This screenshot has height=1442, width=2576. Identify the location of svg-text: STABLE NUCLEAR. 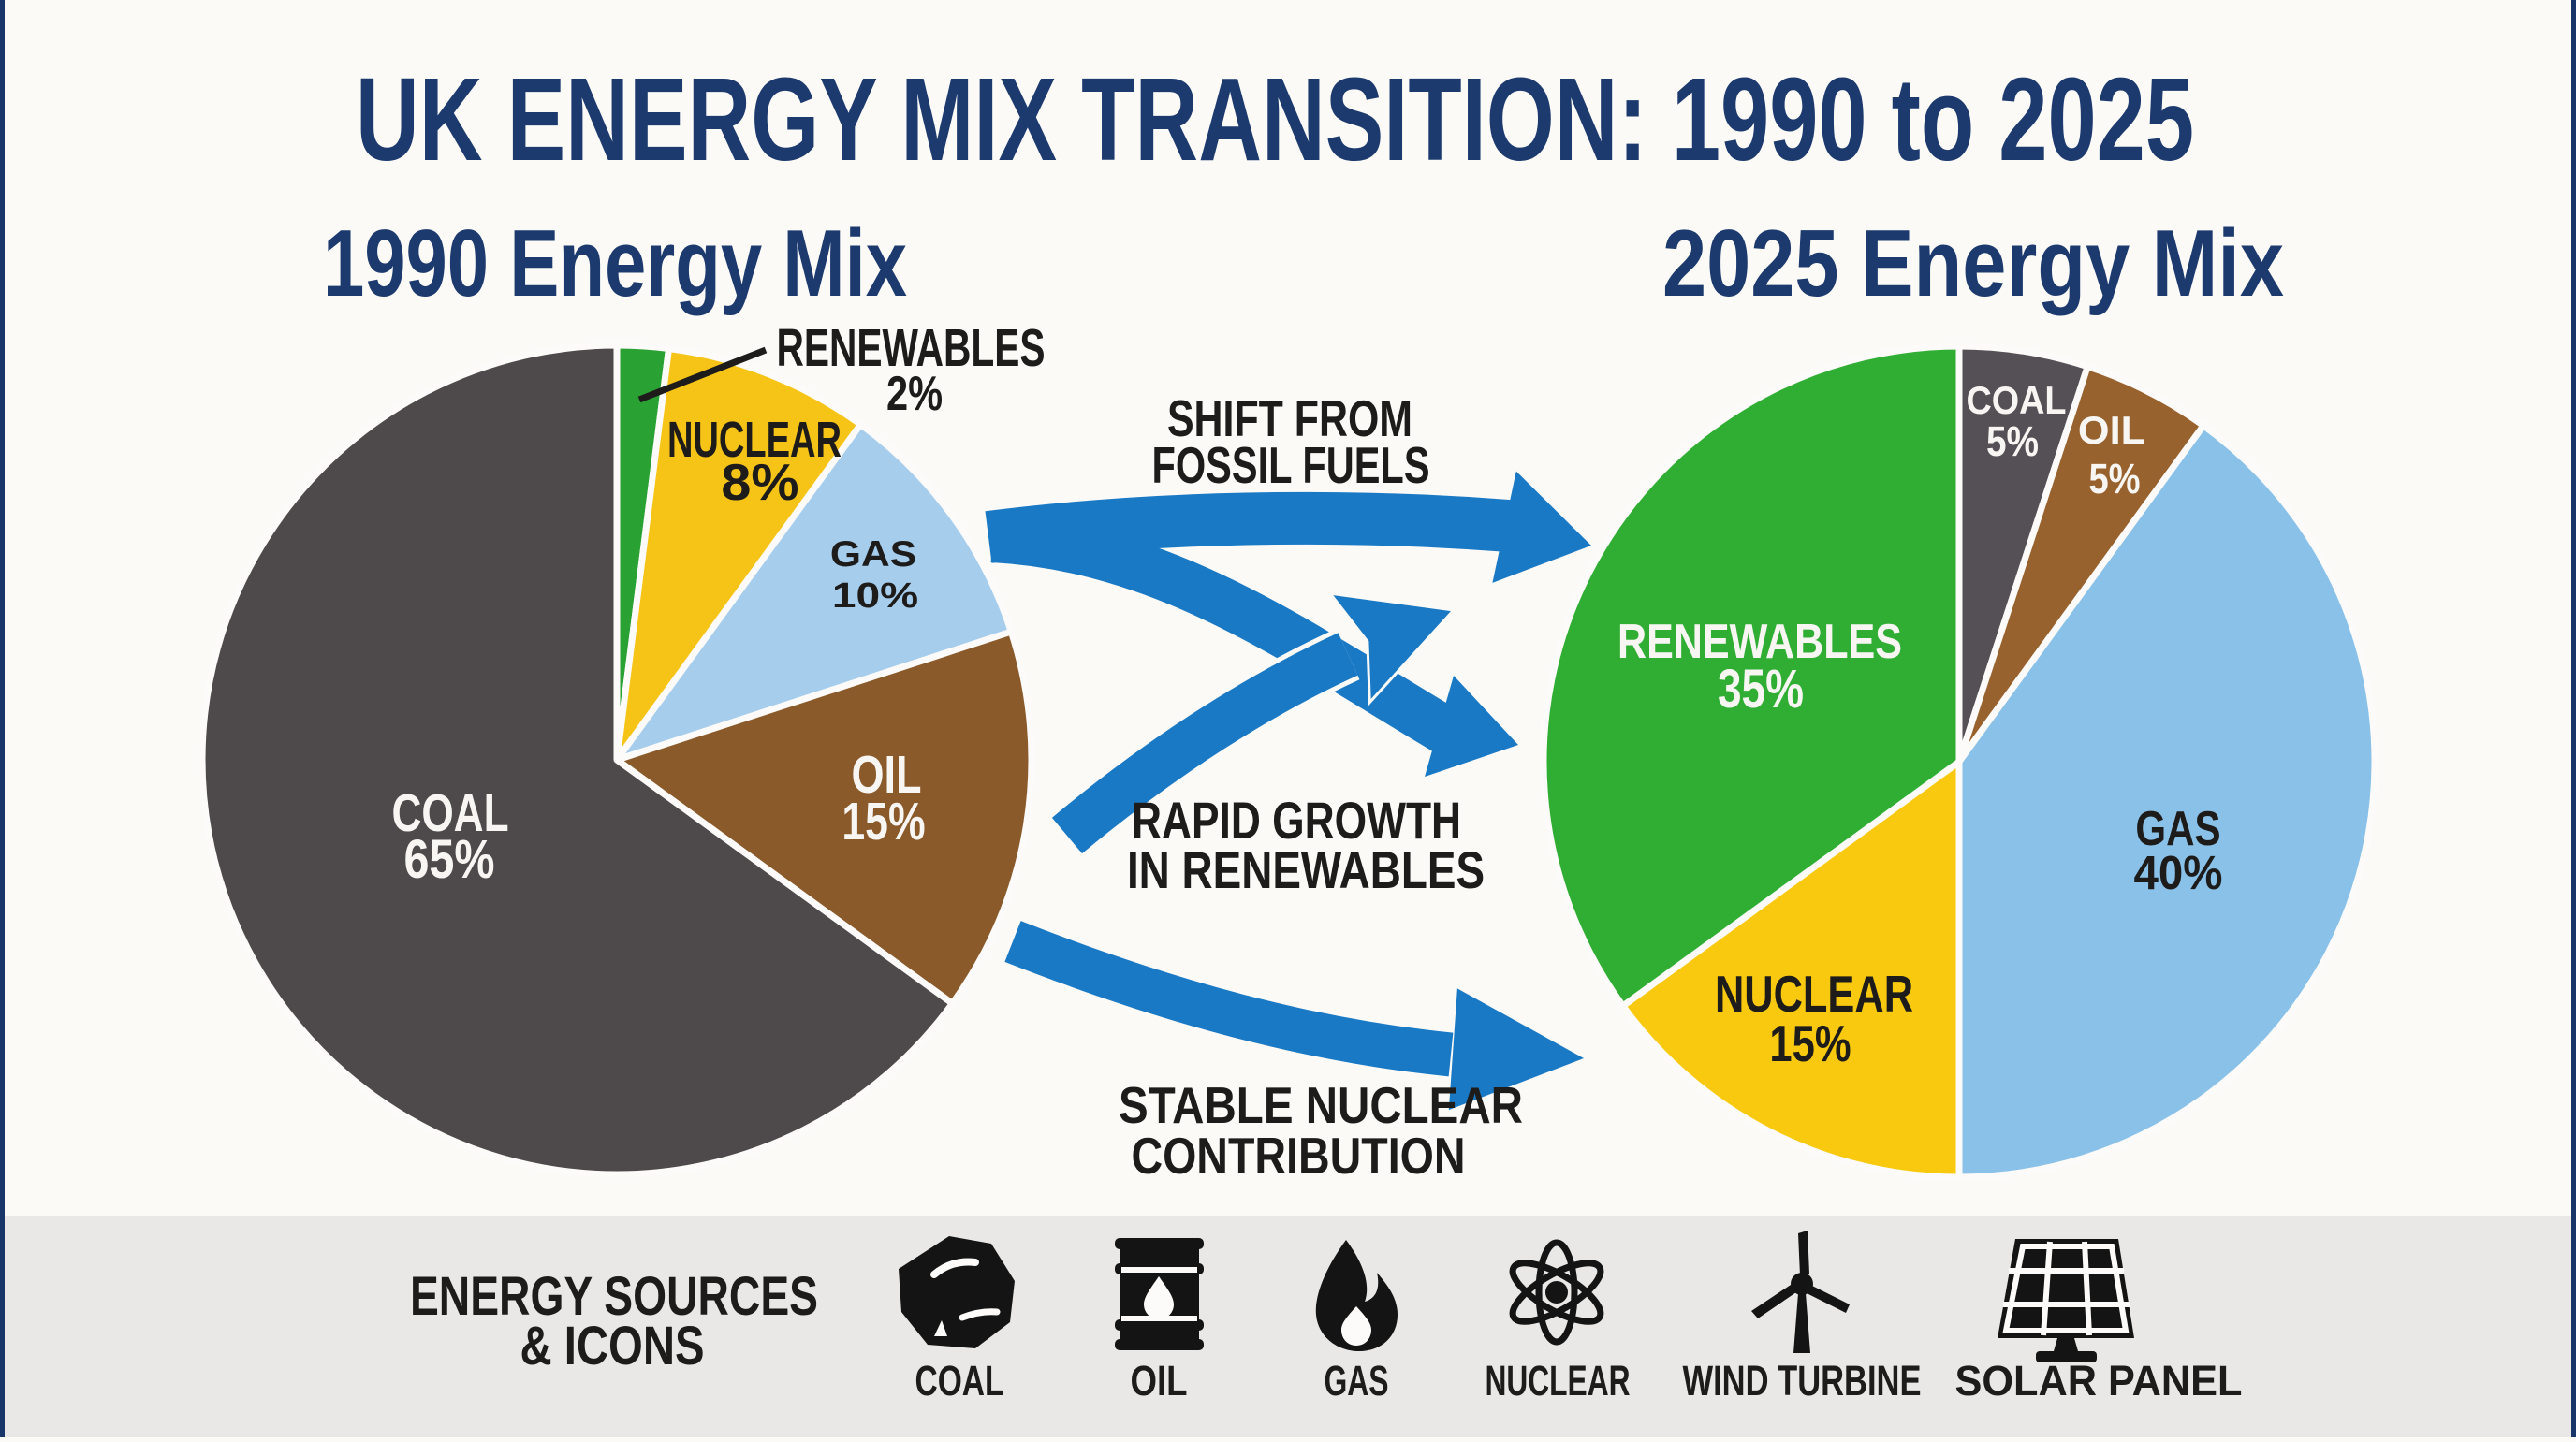
(1321, 1105).